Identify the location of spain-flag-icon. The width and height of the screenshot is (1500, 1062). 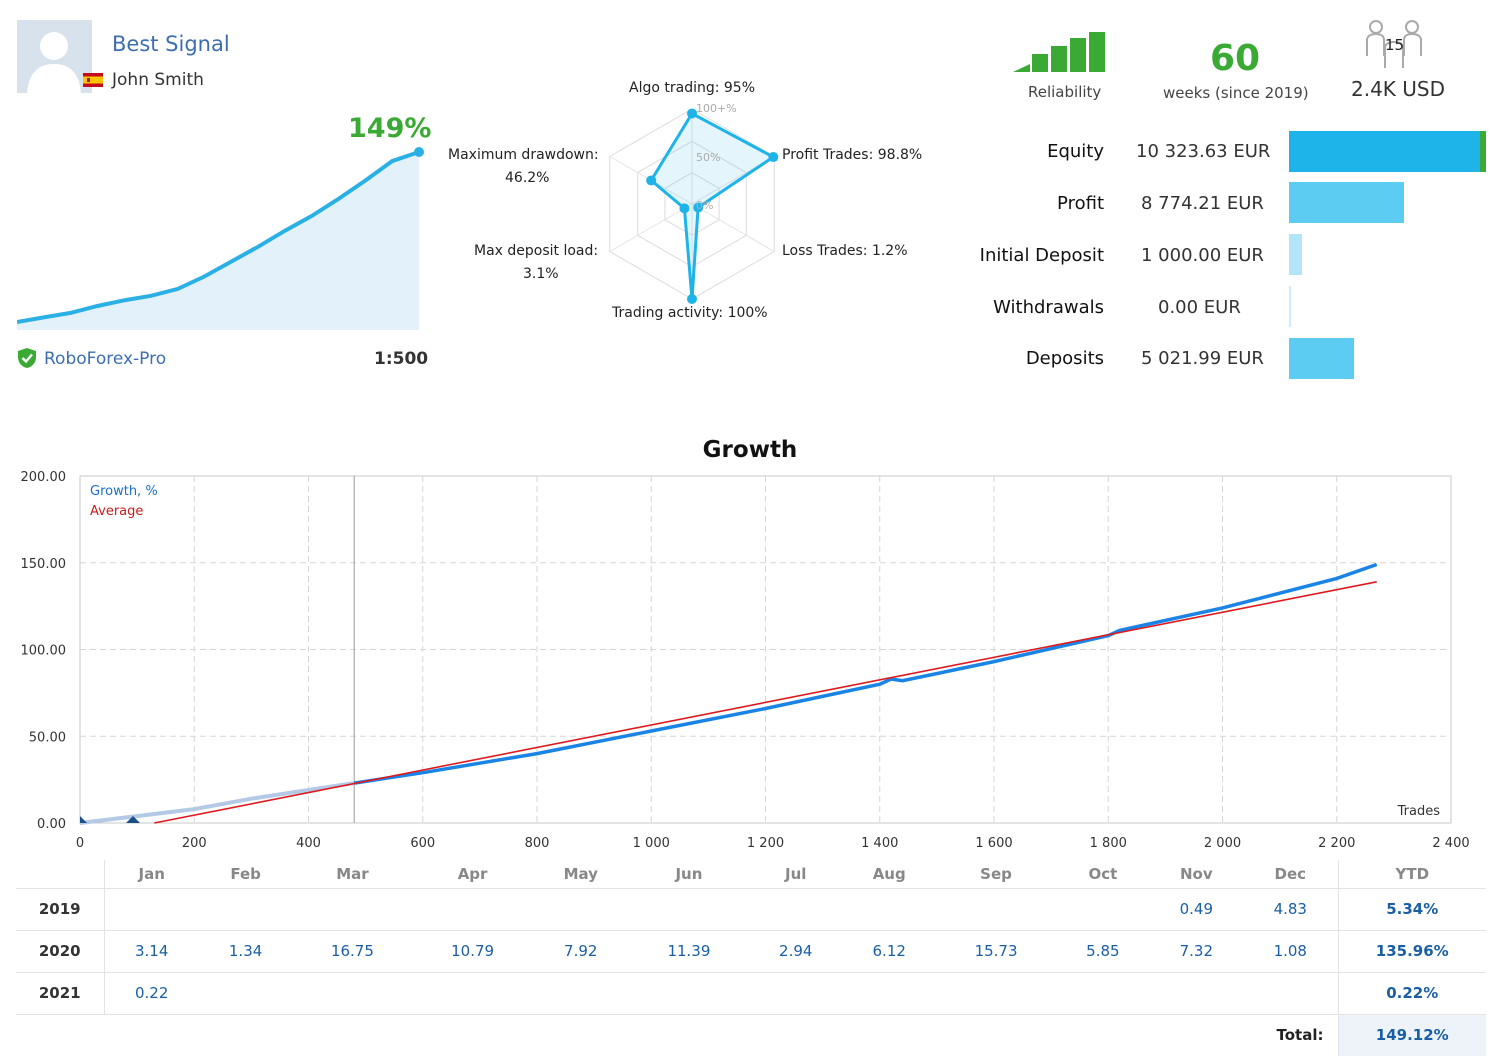
(93, 80).